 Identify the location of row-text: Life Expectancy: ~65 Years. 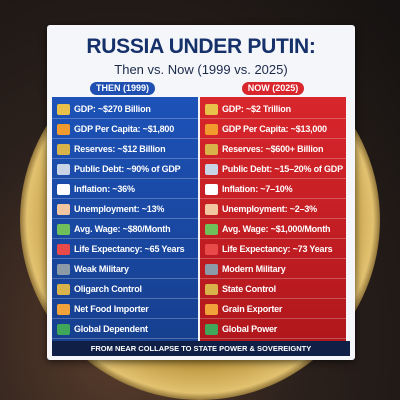
(129, 249).